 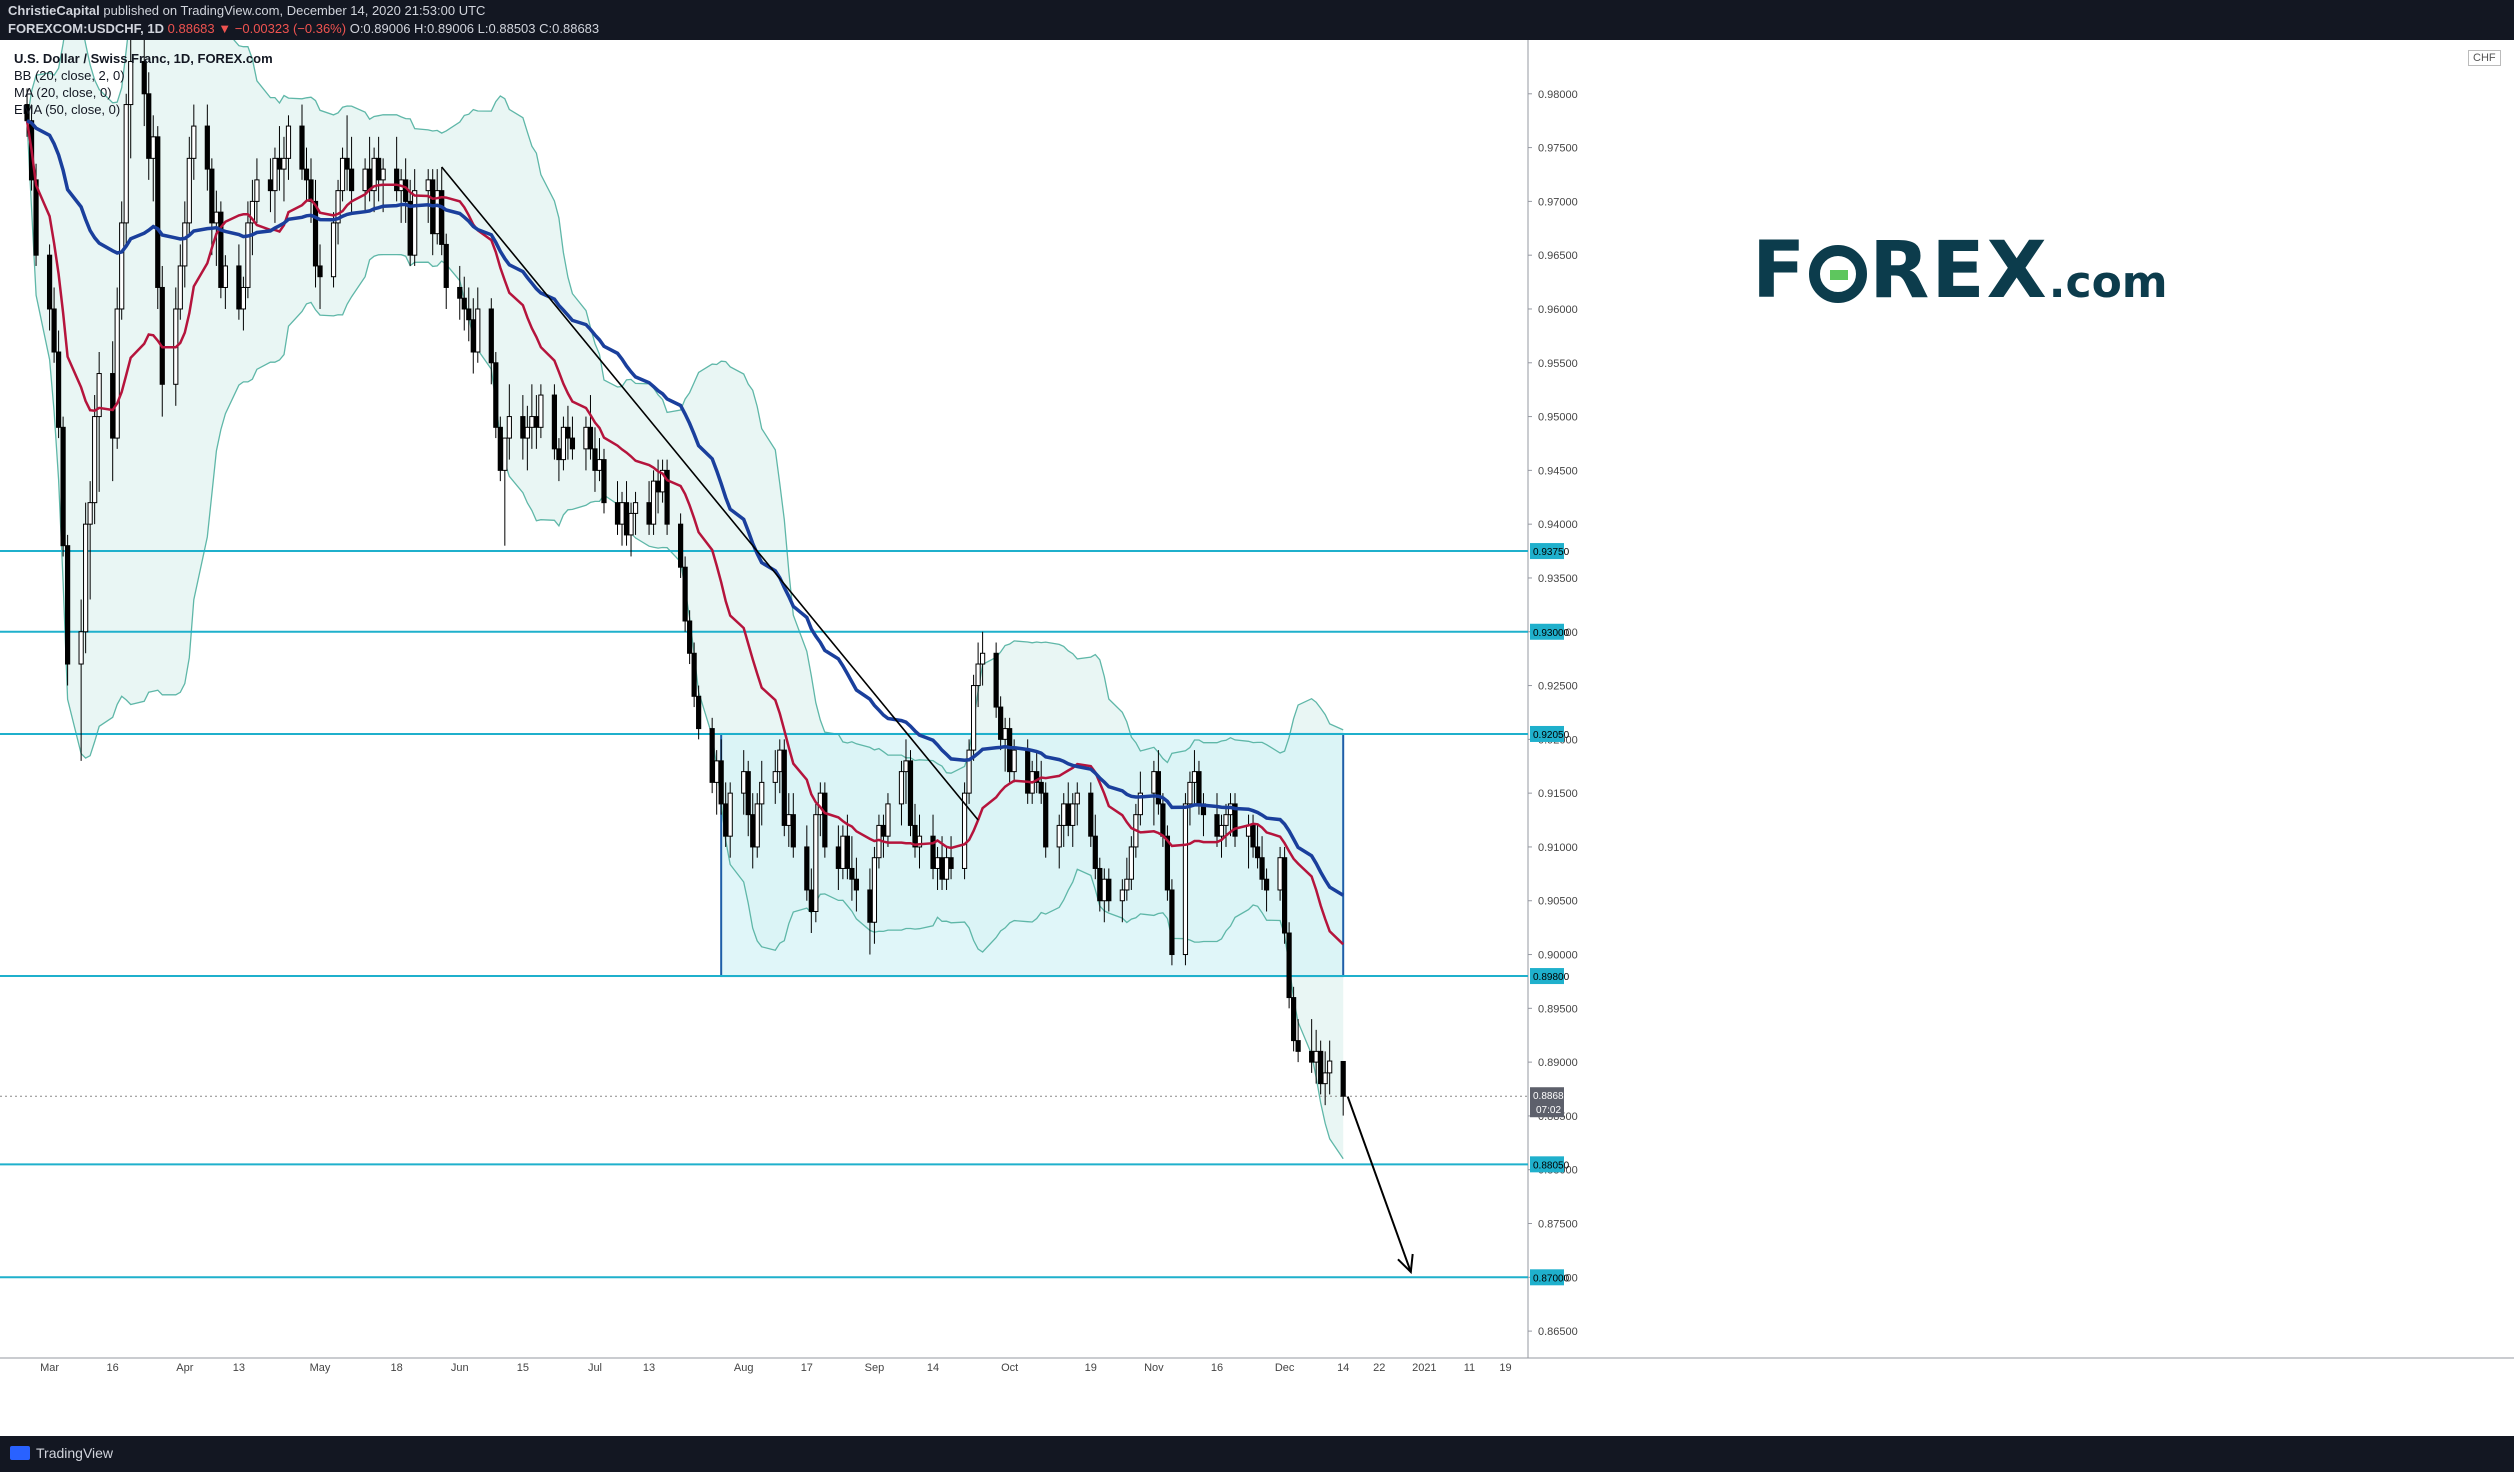 I want to click on change-text: −0.00323 (−0.36%), so click(x=290, y=28).